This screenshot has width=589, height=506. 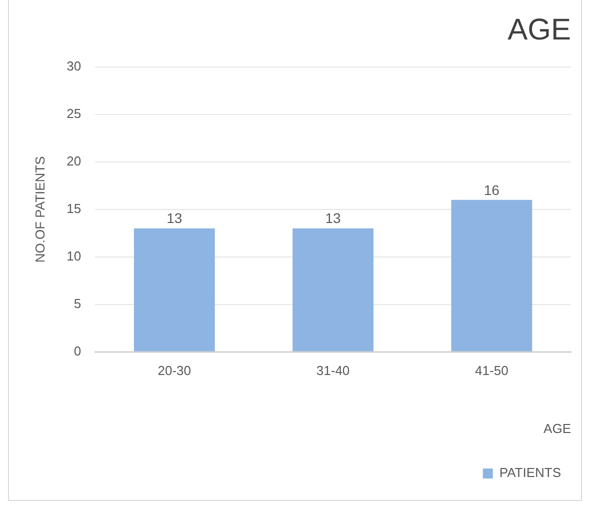 What do you see at coordinates (74, 208) in the screenshot?
I see `y-tick-label: 15` at bounding box center [74, 208].